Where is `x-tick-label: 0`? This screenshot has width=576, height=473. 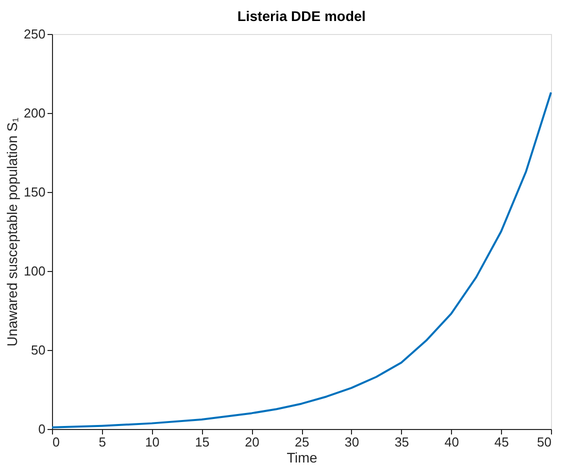
x-tick-label: 0 is located at coordinates (56, 442).